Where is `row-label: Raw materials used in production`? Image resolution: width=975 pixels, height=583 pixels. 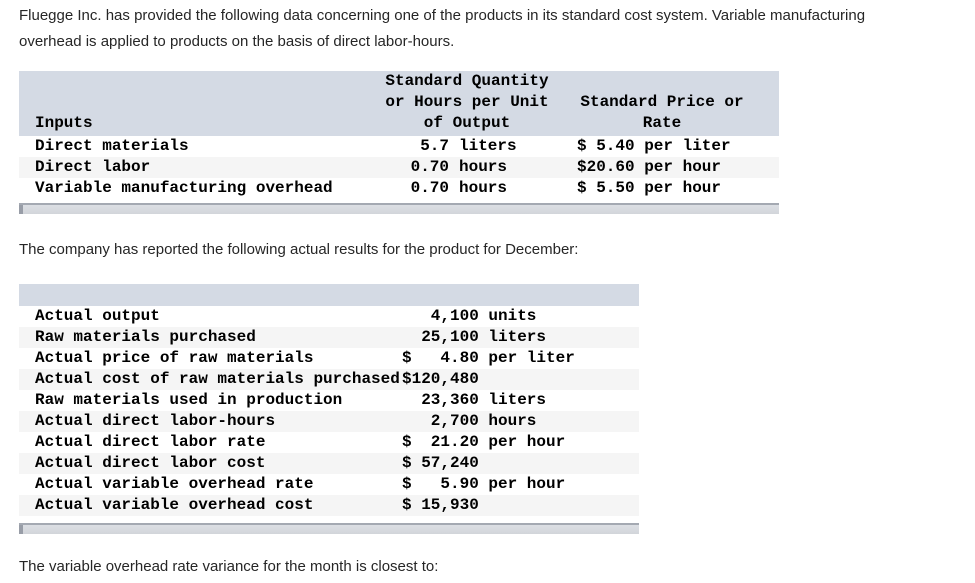 row-label: Raw materials used in production is located at coordinates (189, 400).